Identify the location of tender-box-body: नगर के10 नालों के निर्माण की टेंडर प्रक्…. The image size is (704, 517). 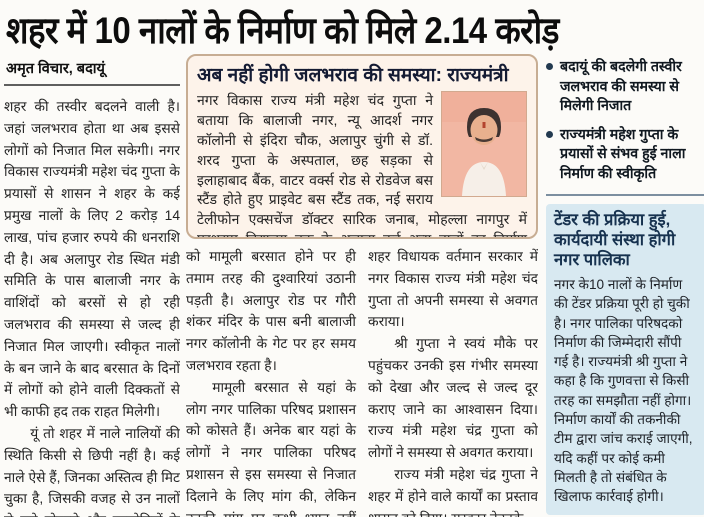
(623, 390).